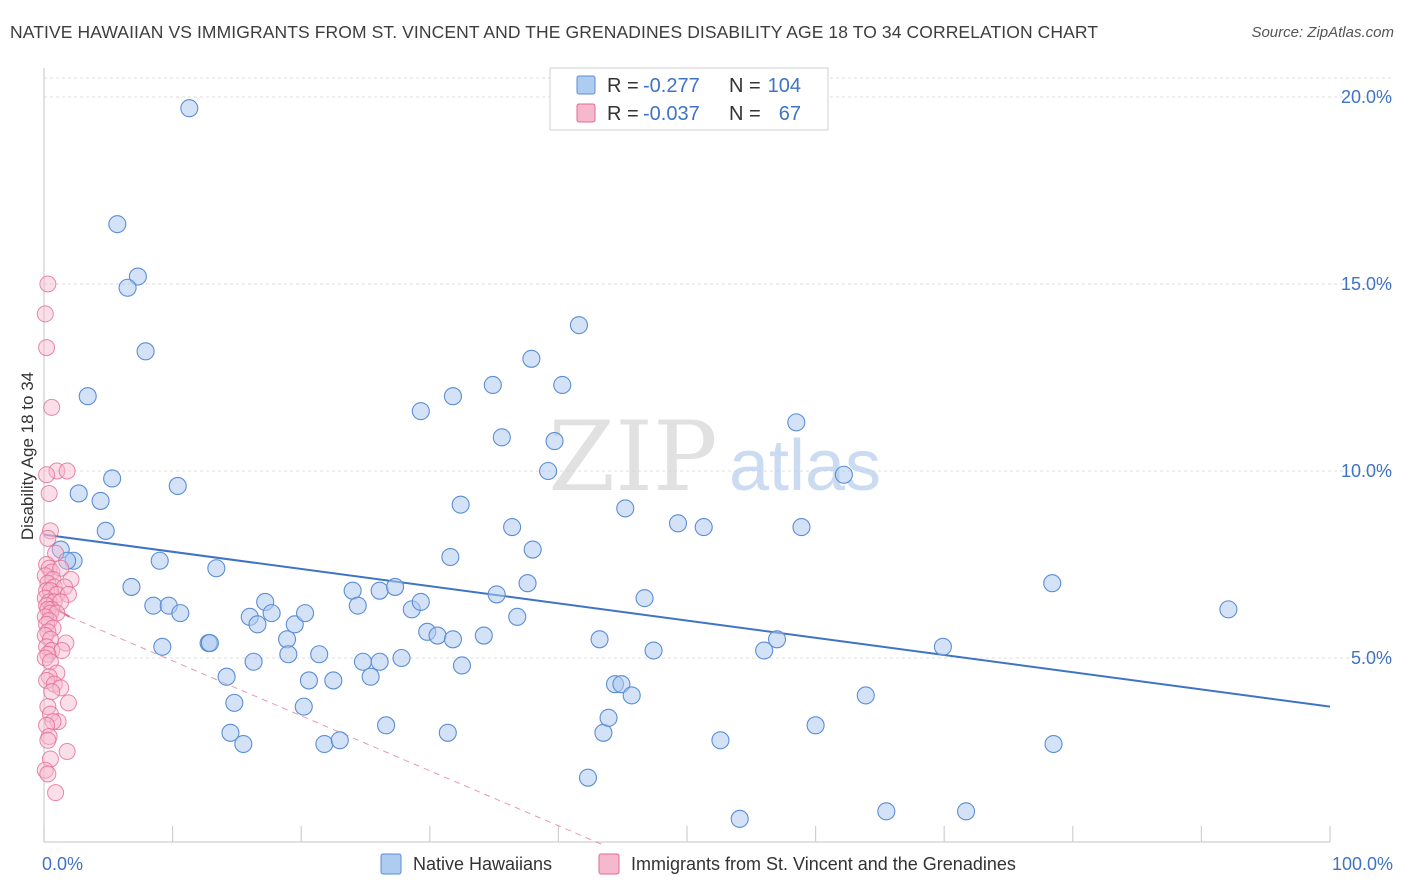 The height and width of the screenshot is (892, 1406). Describe the element at coordinates (62, 864) in the screenshot. I see `x-tick-label-0: 0.0%` at that location.